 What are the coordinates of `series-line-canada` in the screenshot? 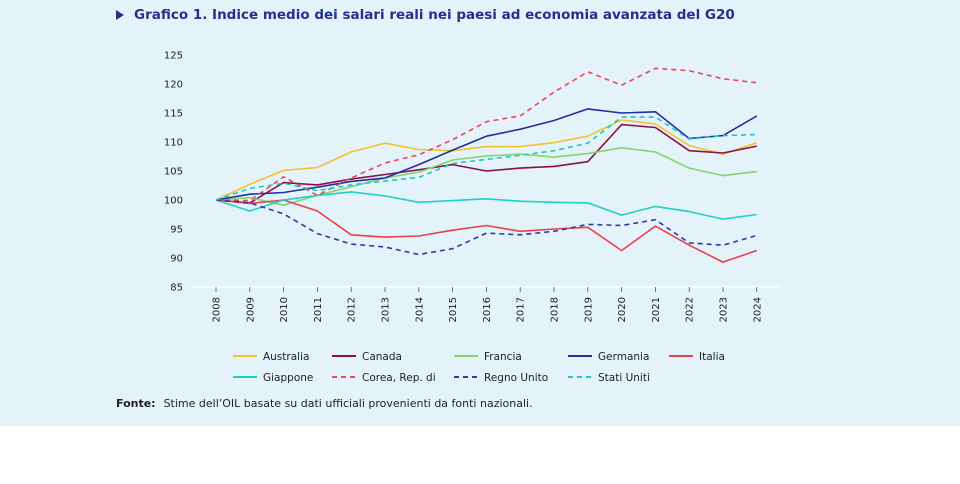 It's located at (486, 163).